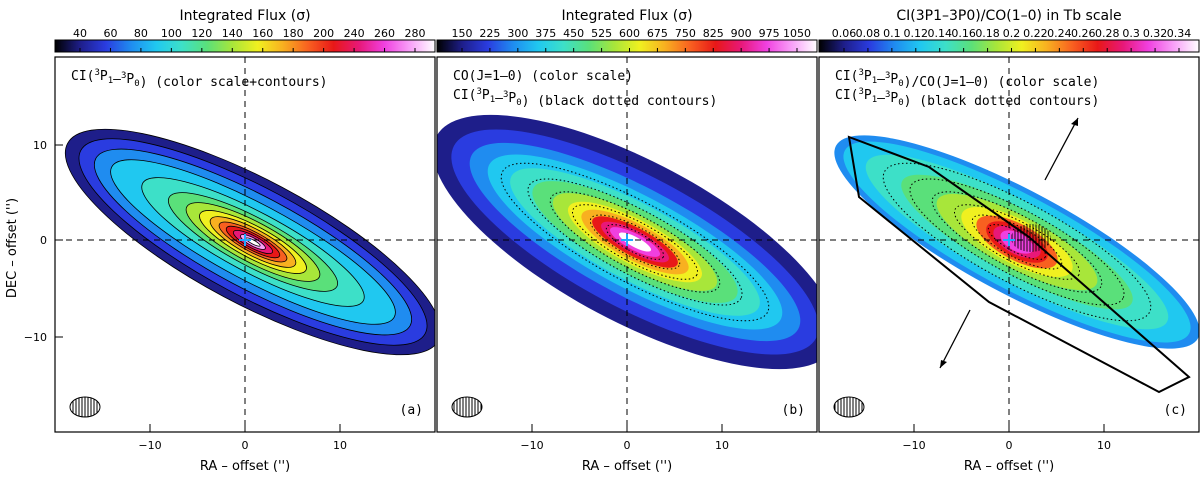 This screenshot has height=479, width=1200. I want to click on colorbar-tick-label: 0.28, so click(1107, 33).